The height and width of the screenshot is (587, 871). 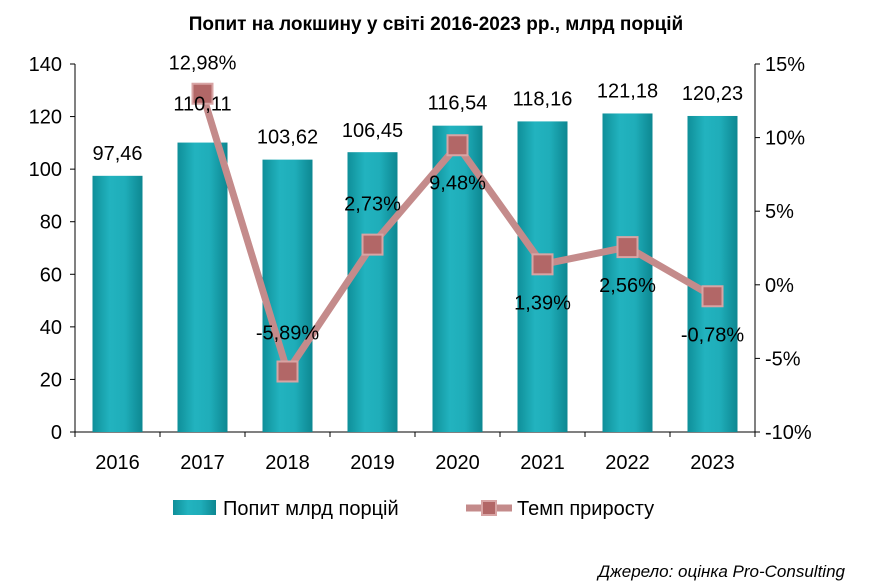 I want to click on y-right-tick-label: 0%, so click(x=779, y=286).